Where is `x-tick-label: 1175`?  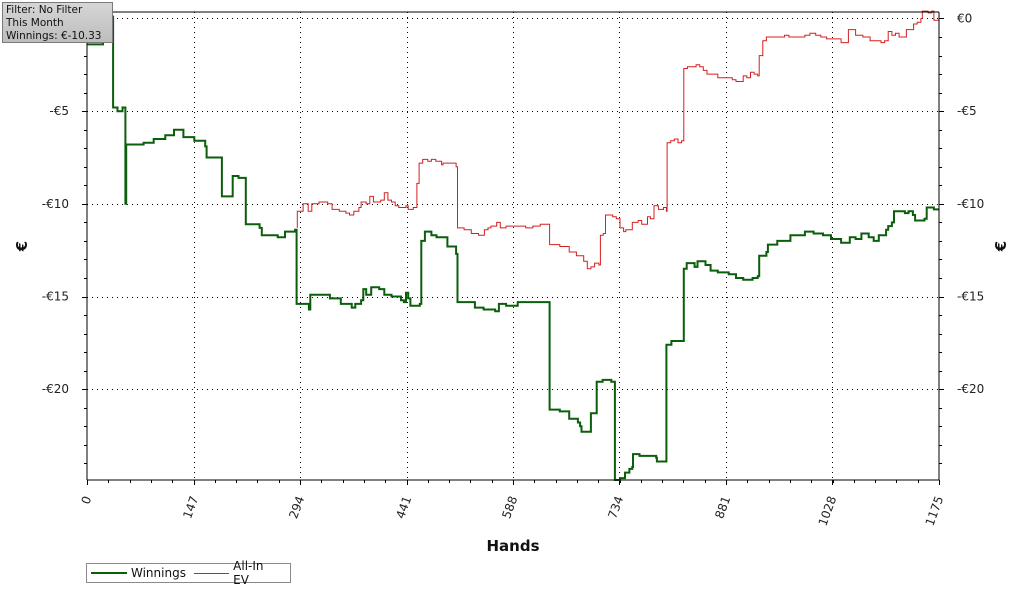 x-tick-label: 1175 is located at coordinates (935, 510).